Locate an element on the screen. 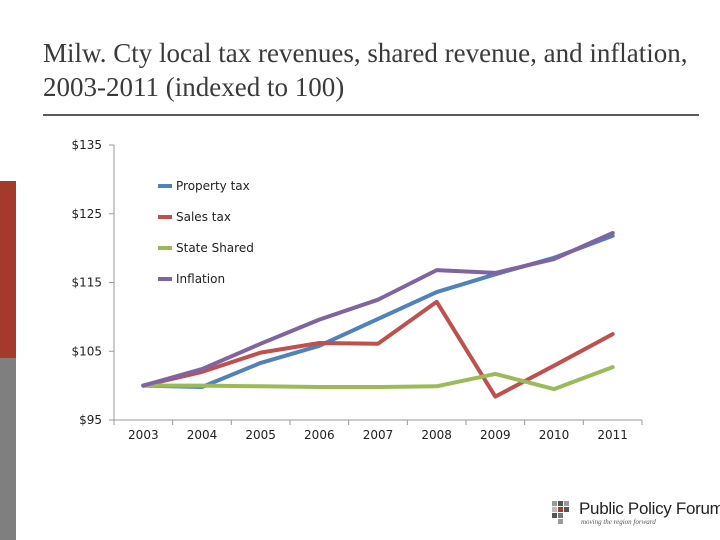  title-divider is located at coordinates (371, 115).